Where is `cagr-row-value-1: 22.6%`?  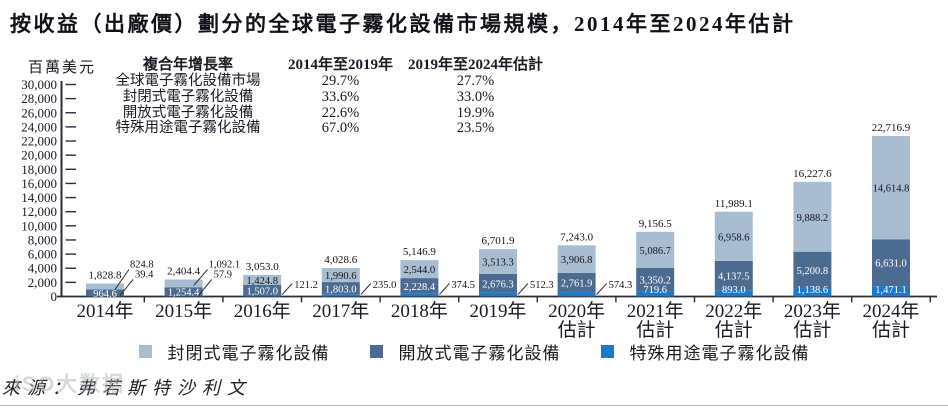 cagr-row-value-1: 22.6% is located at coordinates (340, 112).